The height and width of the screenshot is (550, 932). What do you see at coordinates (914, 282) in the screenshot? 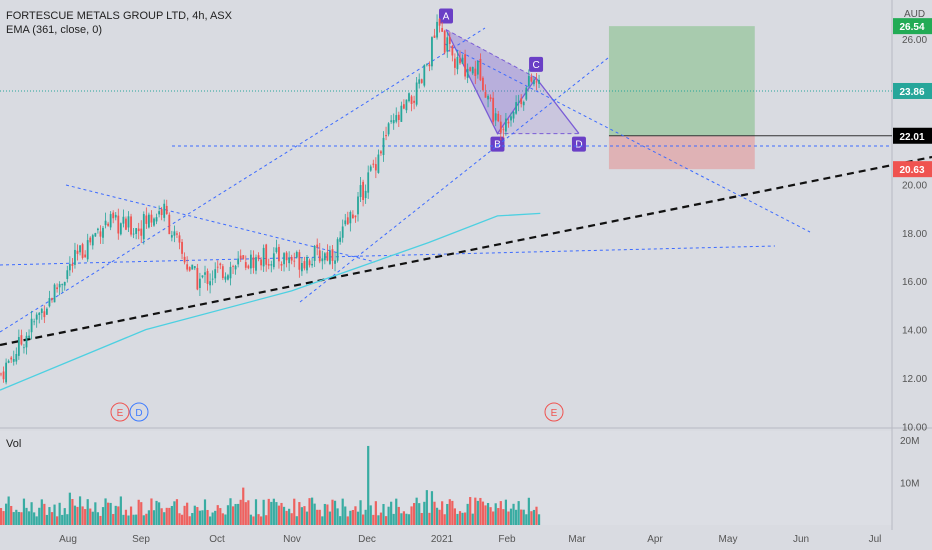
I see `price-tick-label: 16.00` at bounding box center [914, 282].